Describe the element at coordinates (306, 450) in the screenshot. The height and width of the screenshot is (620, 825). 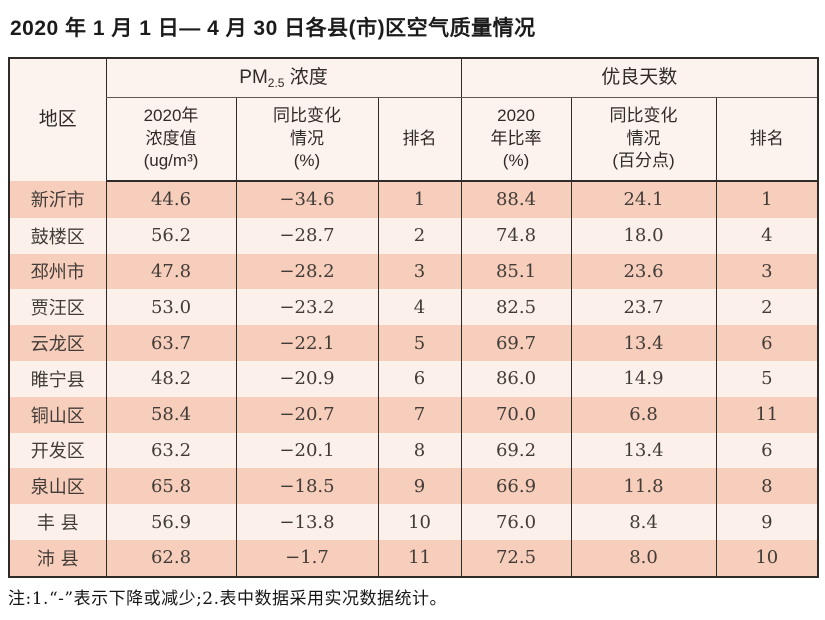
I see `pm-change-cell: −20.1` at that location.